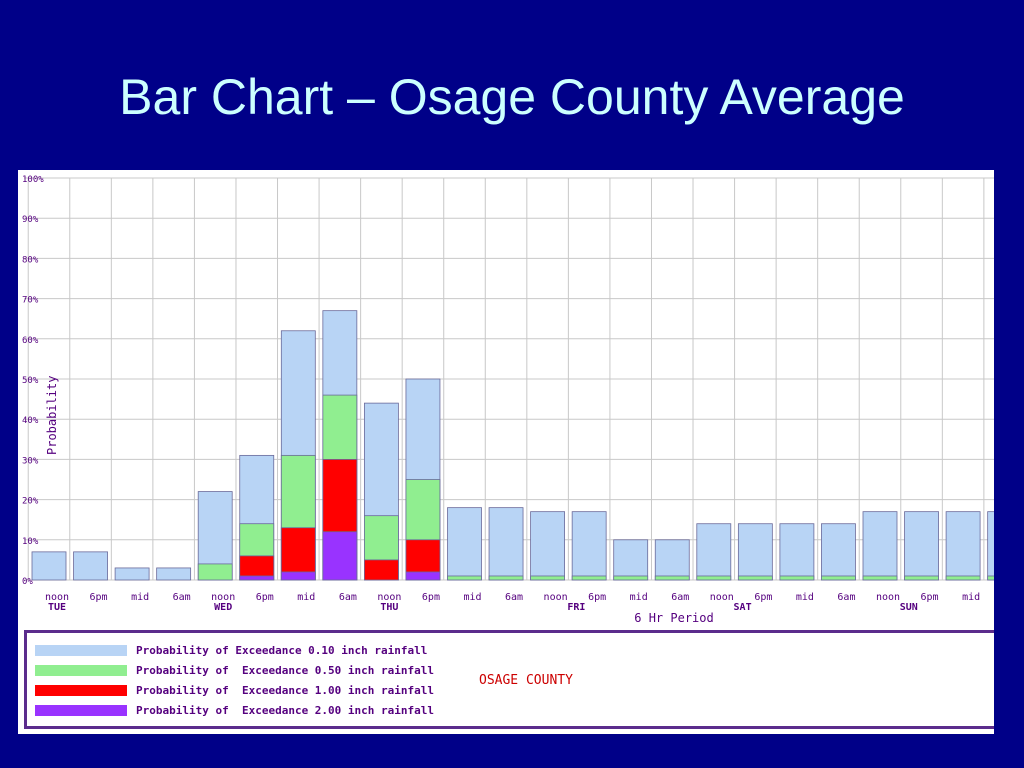  I want to click on y-tick-label: 70%, so click(30, 301).